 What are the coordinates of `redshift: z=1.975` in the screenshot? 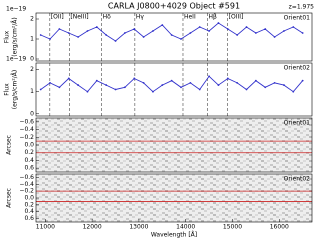 It's located at (302, 7).